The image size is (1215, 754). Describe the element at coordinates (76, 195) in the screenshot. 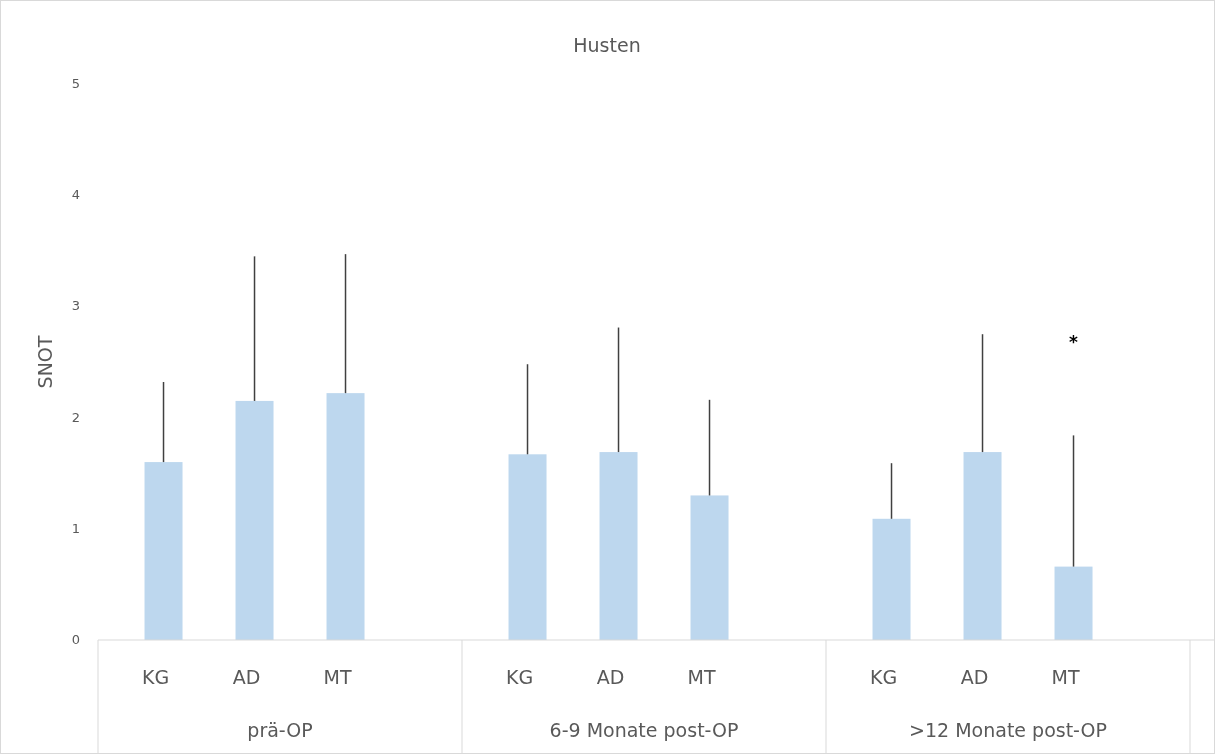

I see `y-tick-label: 4` at that location.